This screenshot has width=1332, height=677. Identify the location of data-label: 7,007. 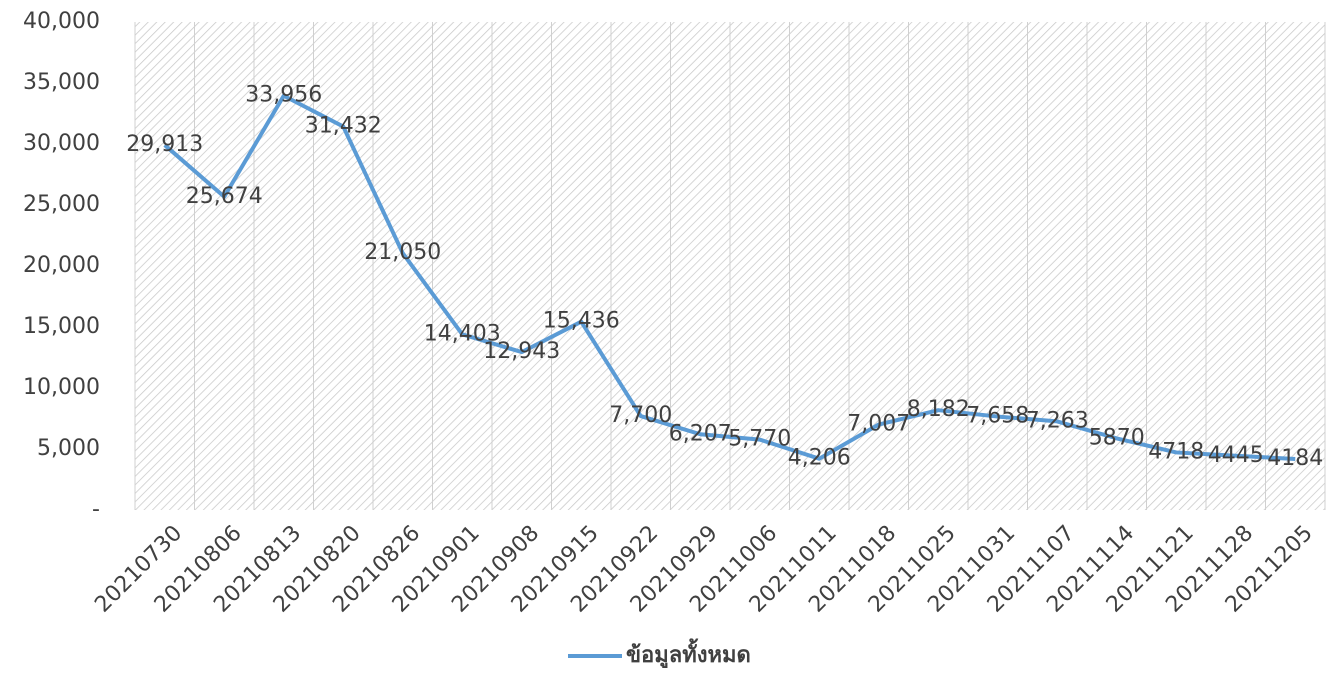
(878, 424).